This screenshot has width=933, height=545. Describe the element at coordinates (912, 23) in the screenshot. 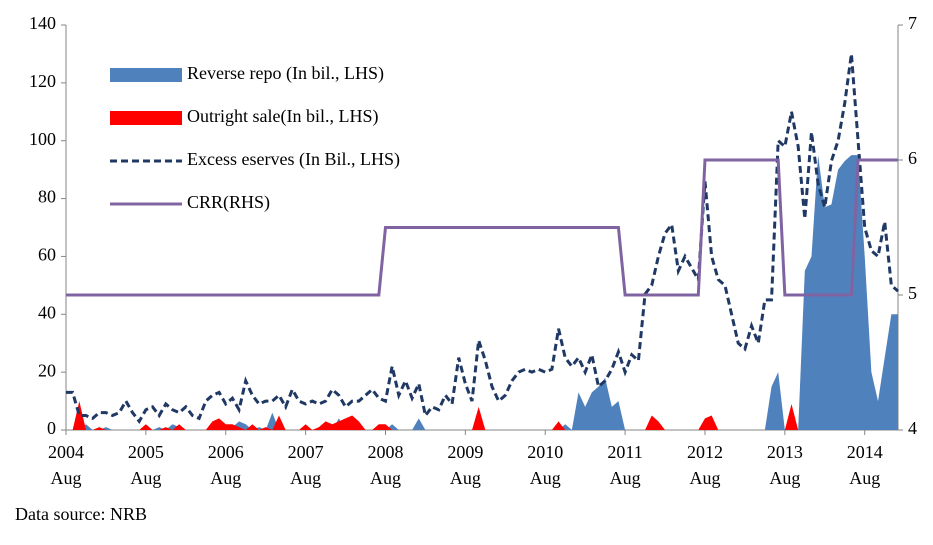

I see `y2-tick-label: 7` at that location.